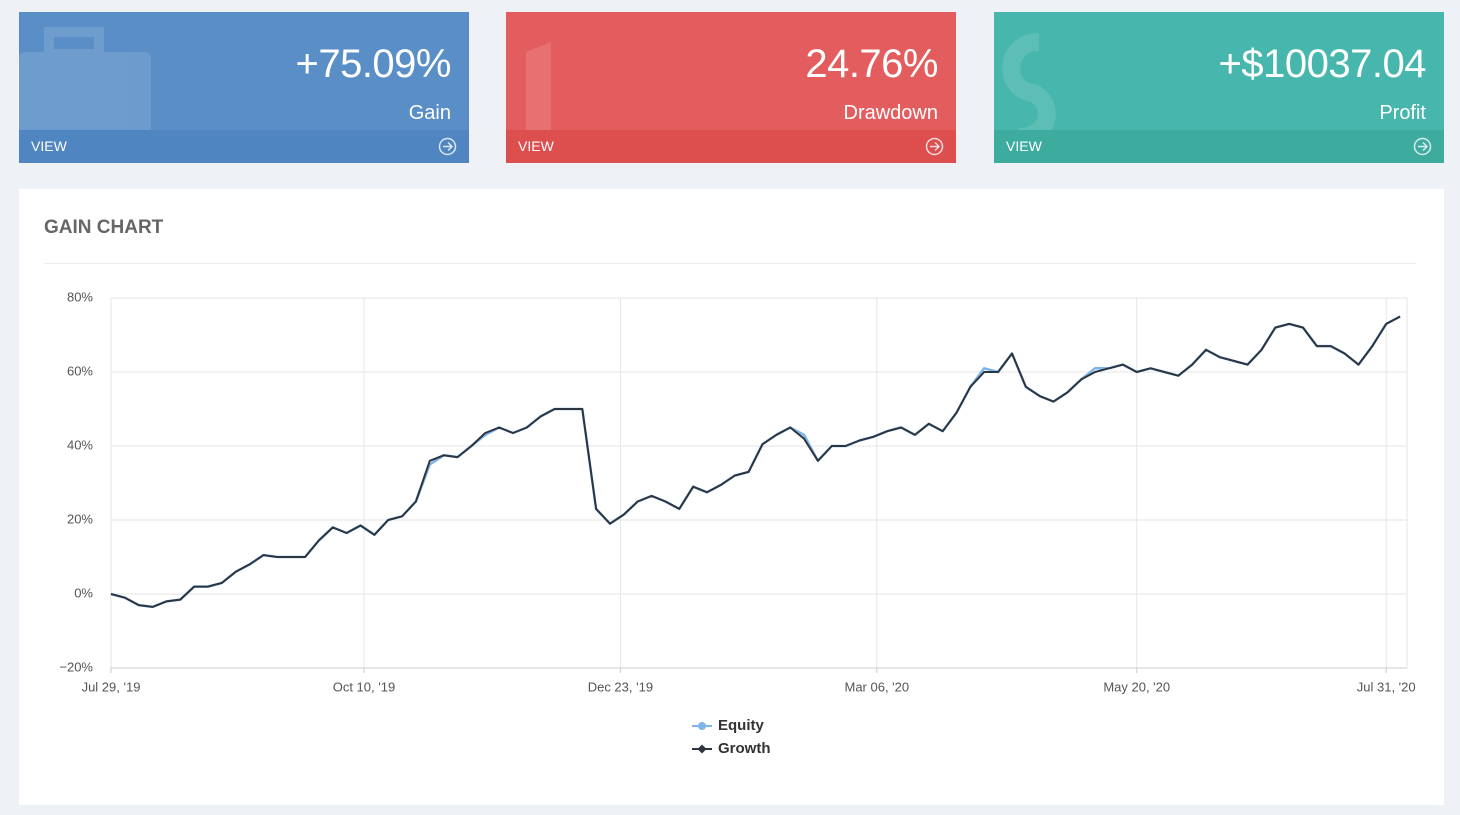 This screenshot has height=815, width=1460. What do you see at coordinates (80, 296) in the screenshot?
I see `y-tick-label: 80%` at bounding box center [80, 296].